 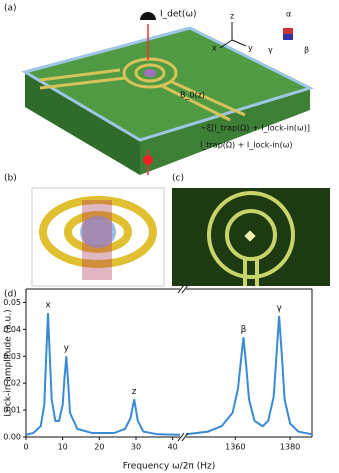 I want to click on y-axis-label: Lock-in amplitude (a.u.), so click(x=9, y=362).